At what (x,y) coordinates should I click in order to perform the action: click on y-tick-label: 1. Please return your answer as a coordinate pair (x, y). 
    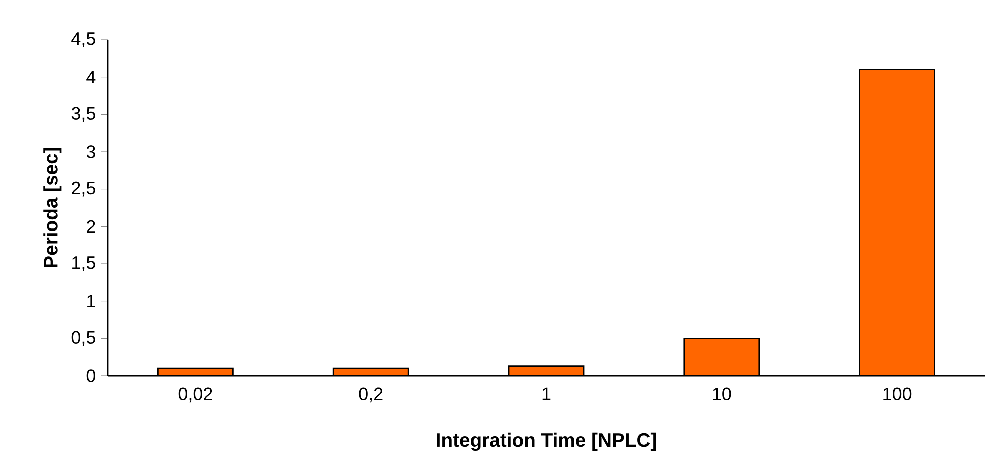
    Looking at the image, I should click on (92, 301).